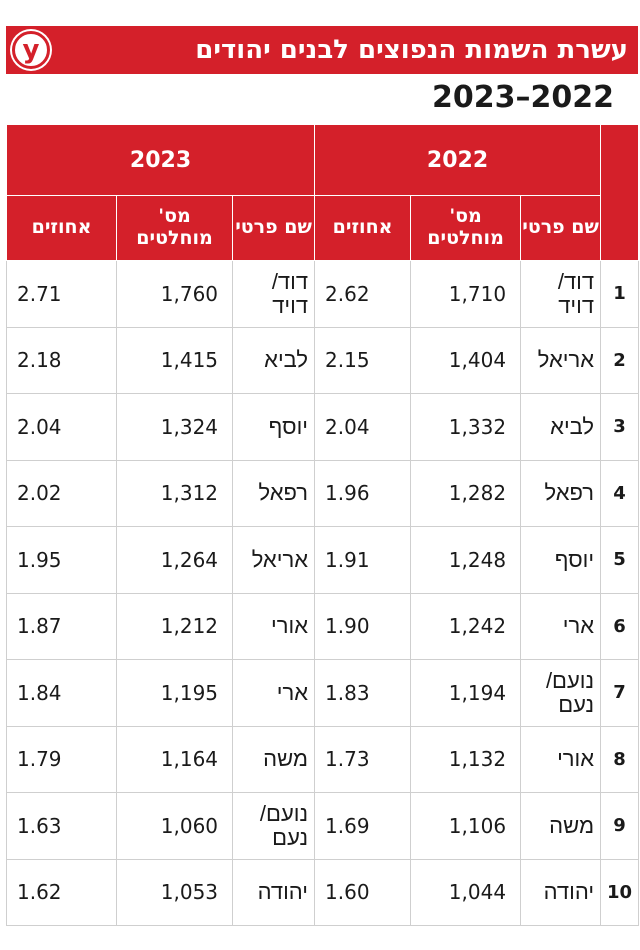 The width and height of the screenshot is (640, 950). Describe the element at coordinates (274, 427) in the screenshot. I see `name-cell-2023: יוסף` at that location.